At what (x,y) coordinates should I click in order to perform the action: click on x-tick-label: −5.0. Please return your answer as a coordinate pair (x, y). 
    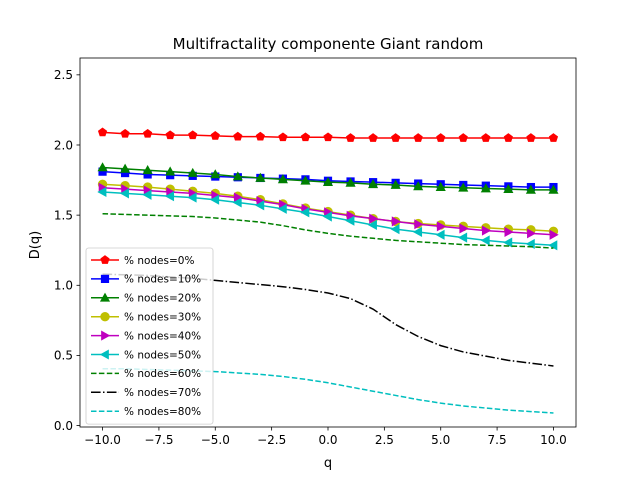
    Looking at the image, I should click on (215, 440).